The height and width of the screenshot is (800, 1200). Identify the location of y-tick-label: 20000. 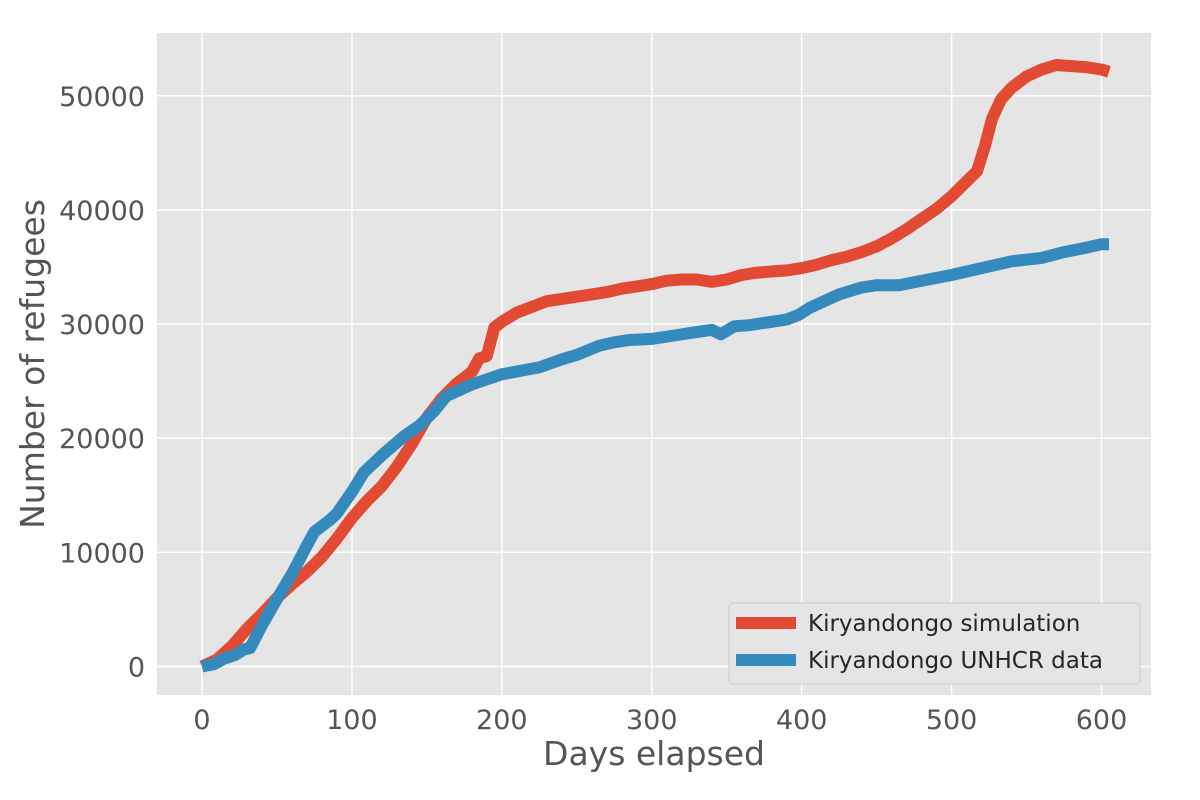
(102, 439).